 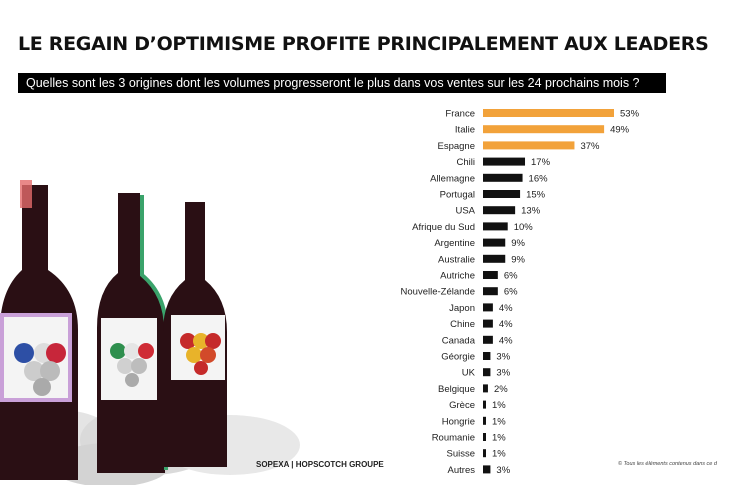 What do you see at coordinates (458, 421) in the screenshot?
I see `category-label: Hongrie` at bounding box center [458, 421].